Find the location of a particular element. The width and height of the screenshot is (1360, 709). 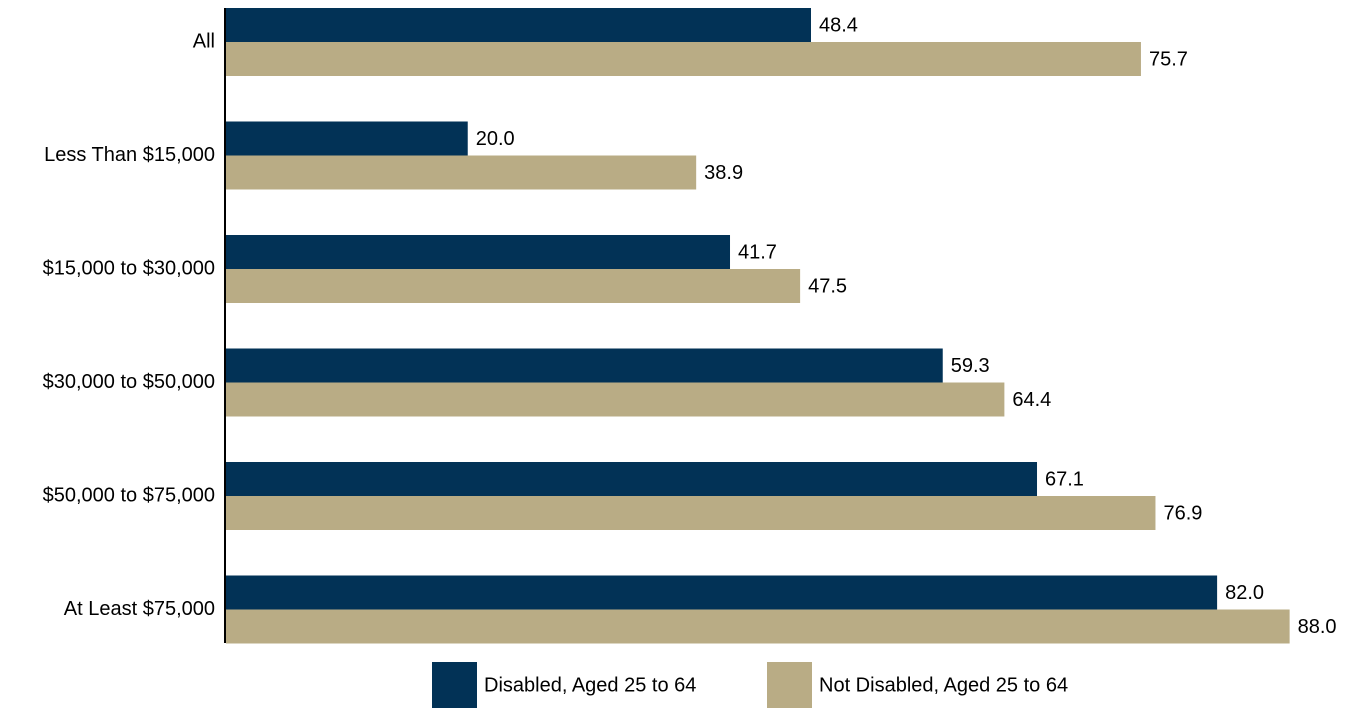

value-label: 48.4 is located at coordinates (838, 25).